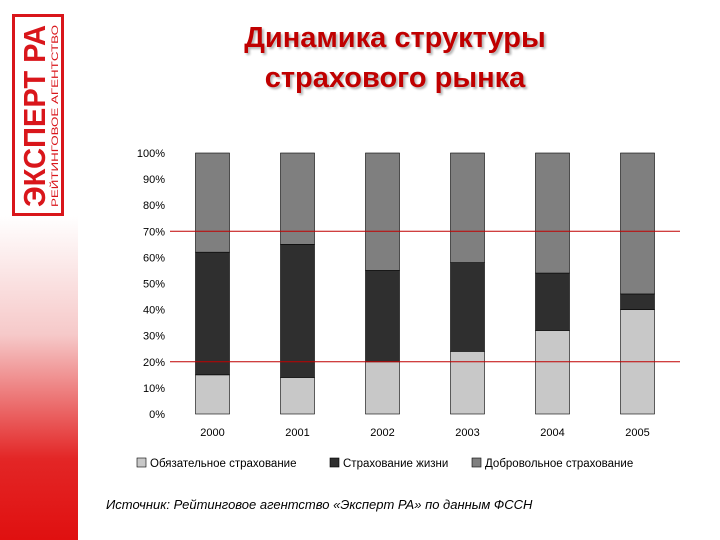 The image size is (720, 540). Describe the element at coordinates (55, 116) in the screenshot. I see `logo-sub-text: РЕЙТИНГОВОЕ АГЕНТСТВО` at that location.